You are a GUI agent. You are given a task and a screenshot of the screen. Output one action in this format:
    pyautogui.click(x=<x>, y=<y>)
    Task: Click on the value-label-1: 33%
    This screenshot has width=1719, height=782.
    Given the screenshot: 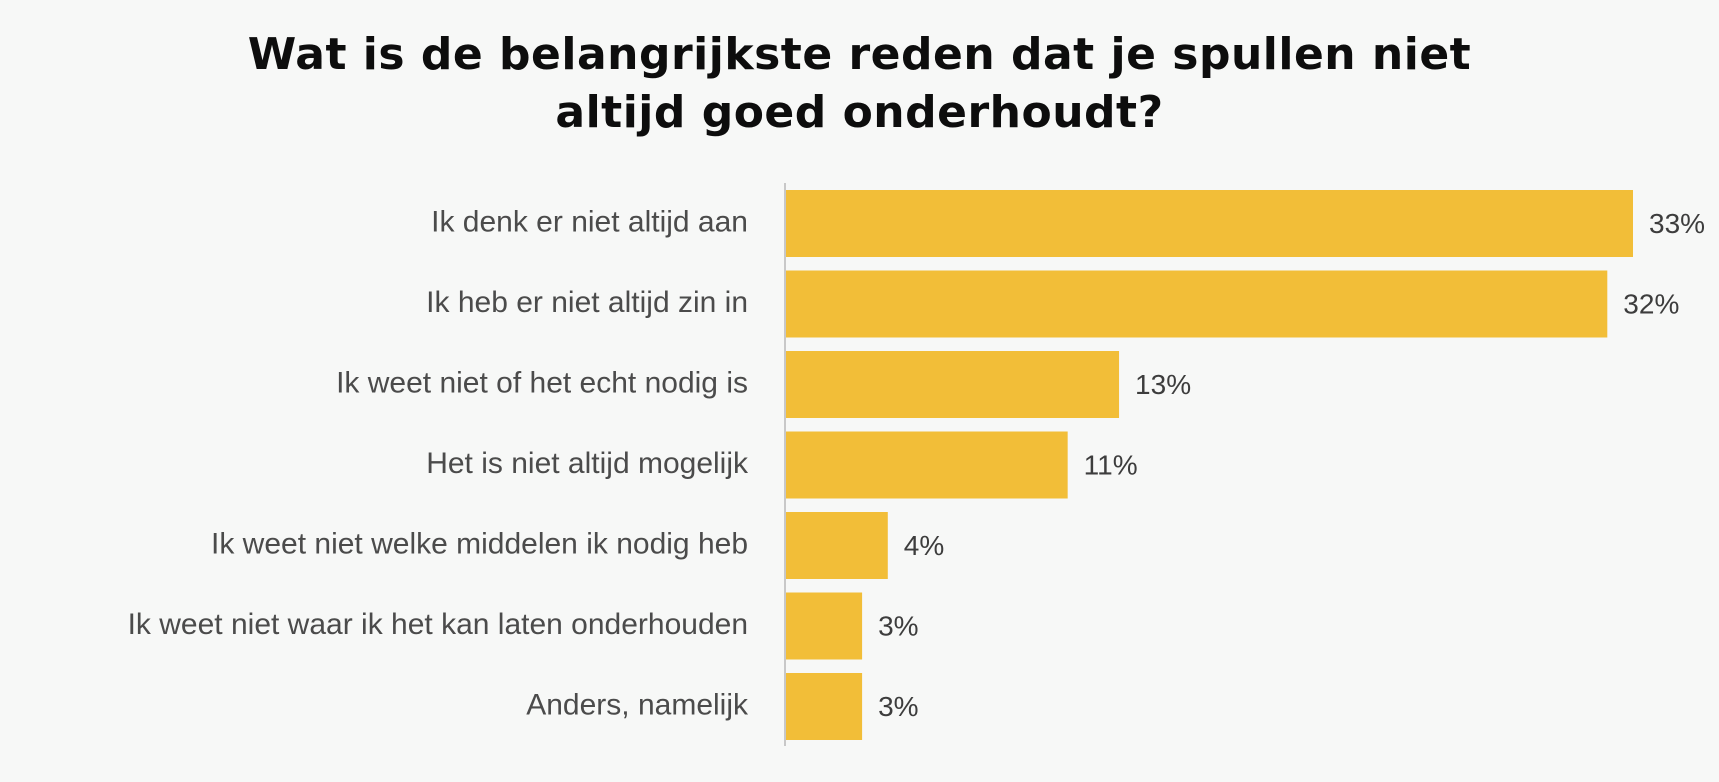 What is the action you would take?
    pyautogui.click(x=1677, y=223)
    